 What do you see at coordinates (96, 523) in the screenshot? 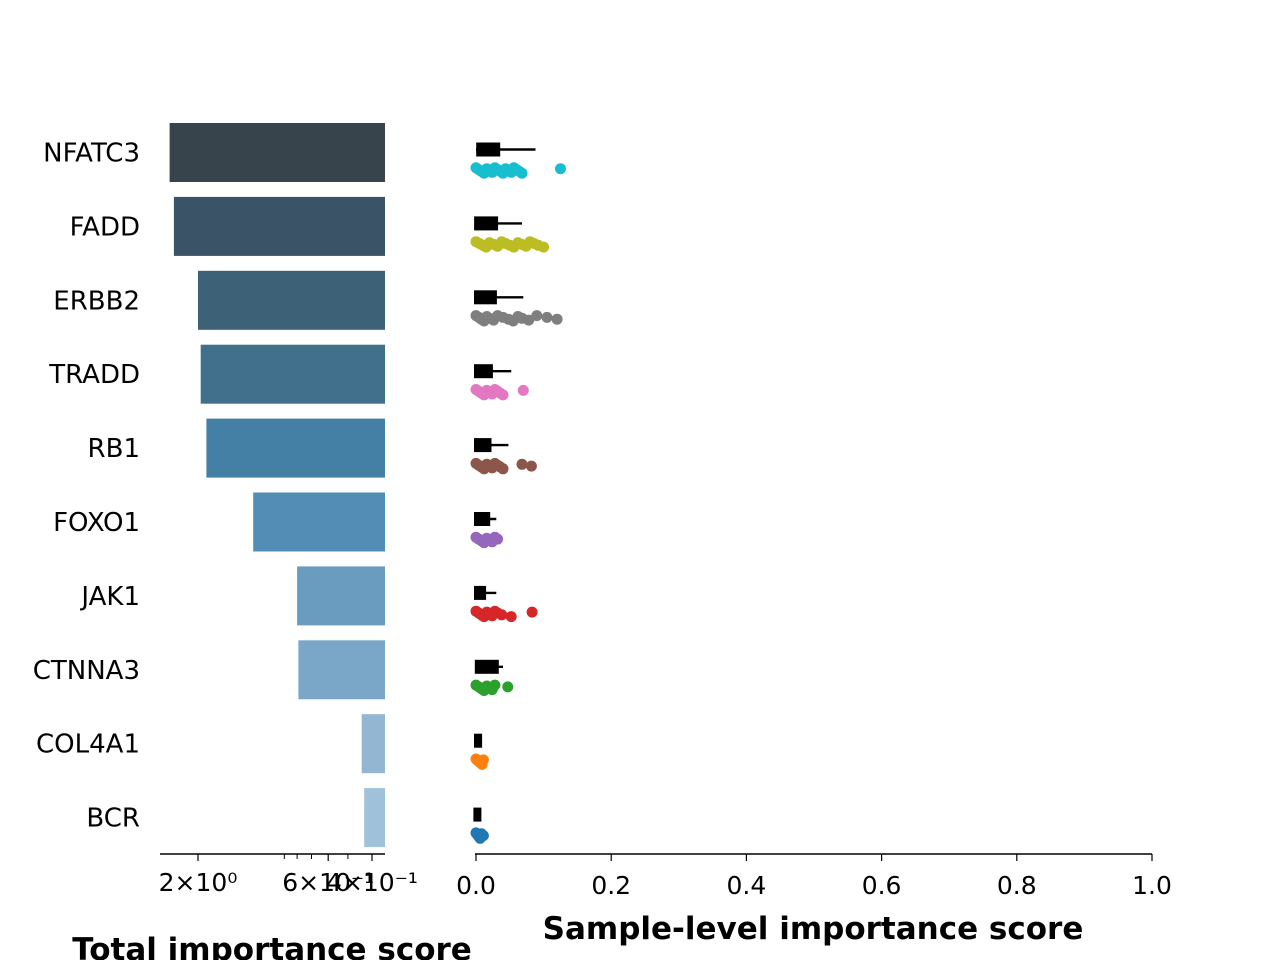
I see `gene-label-foxo1: FOXO1` at bounding box center [96, 523].